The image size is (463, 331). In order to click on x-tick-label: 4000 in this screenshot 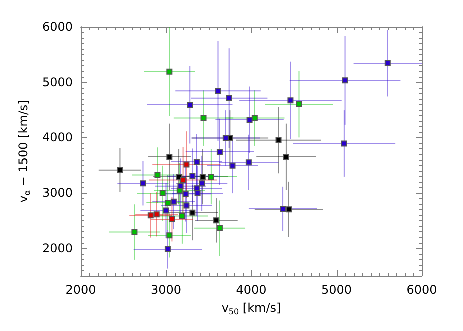, I will do `click(251, 290)`.